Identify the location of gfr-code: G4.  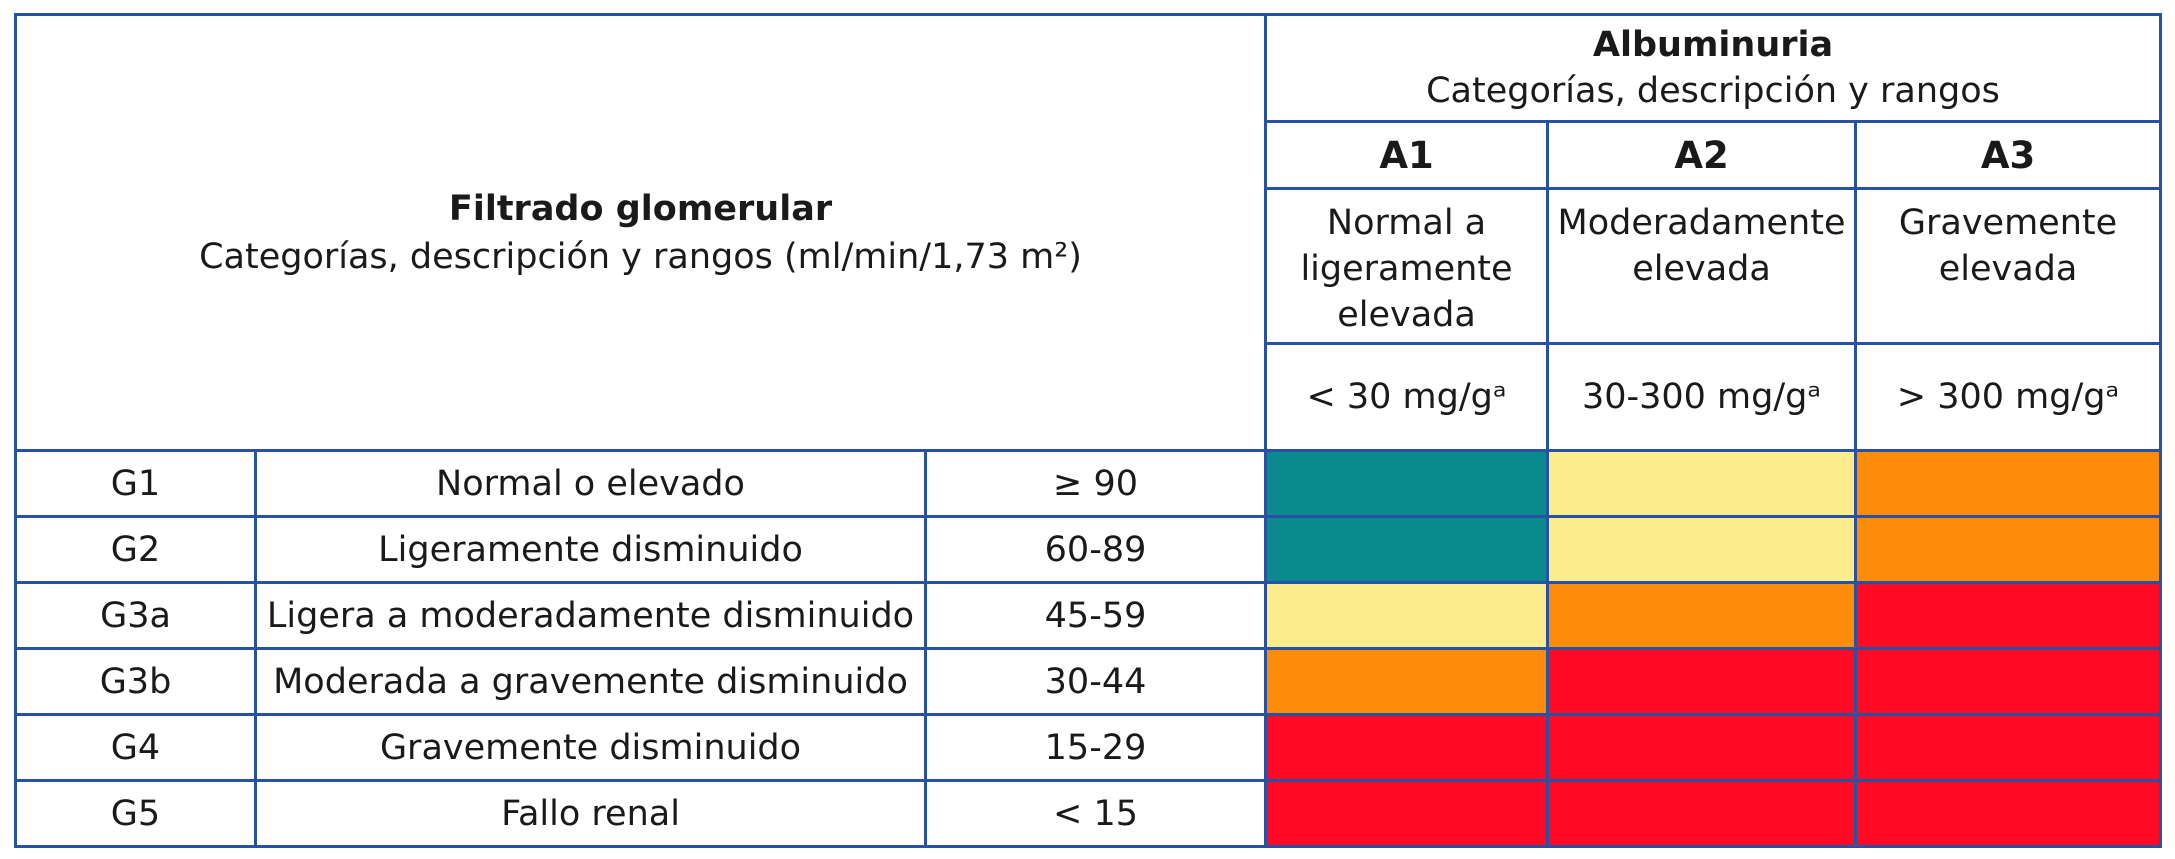
(135, 747).